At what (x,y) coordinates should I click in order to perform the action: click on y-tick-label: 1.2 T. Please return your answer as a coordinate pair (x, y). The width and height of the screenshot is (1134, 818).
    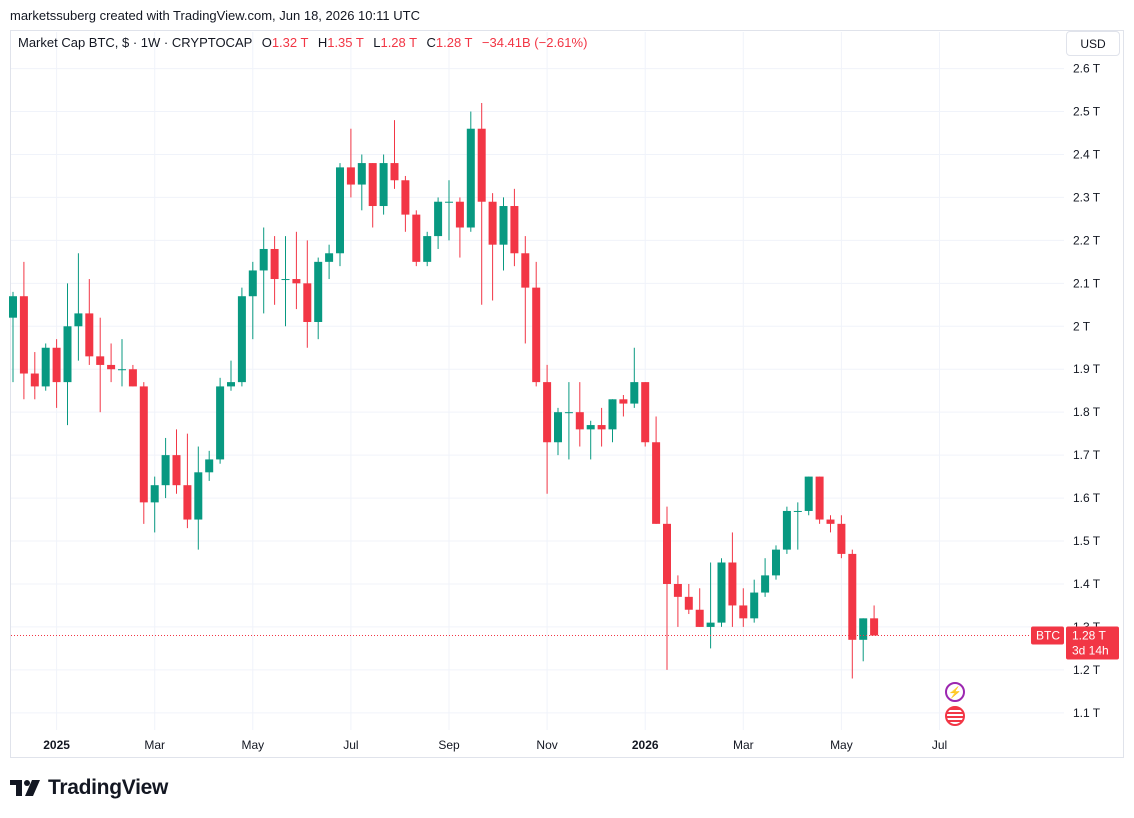
    Looking at the image, I should click on (1087, 670).